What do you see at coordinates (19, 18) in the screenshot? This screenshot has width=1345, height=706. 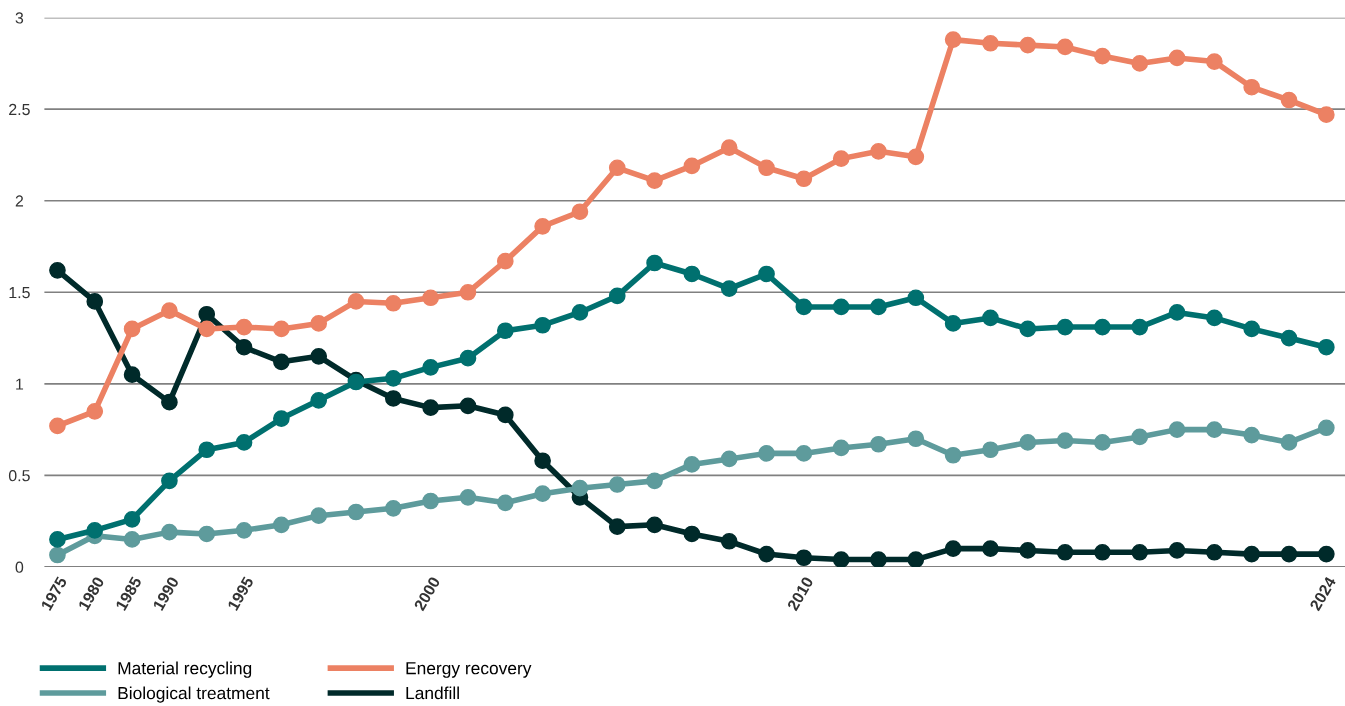 I see `y-tick-label: 3` at bounding box center [19, 18].